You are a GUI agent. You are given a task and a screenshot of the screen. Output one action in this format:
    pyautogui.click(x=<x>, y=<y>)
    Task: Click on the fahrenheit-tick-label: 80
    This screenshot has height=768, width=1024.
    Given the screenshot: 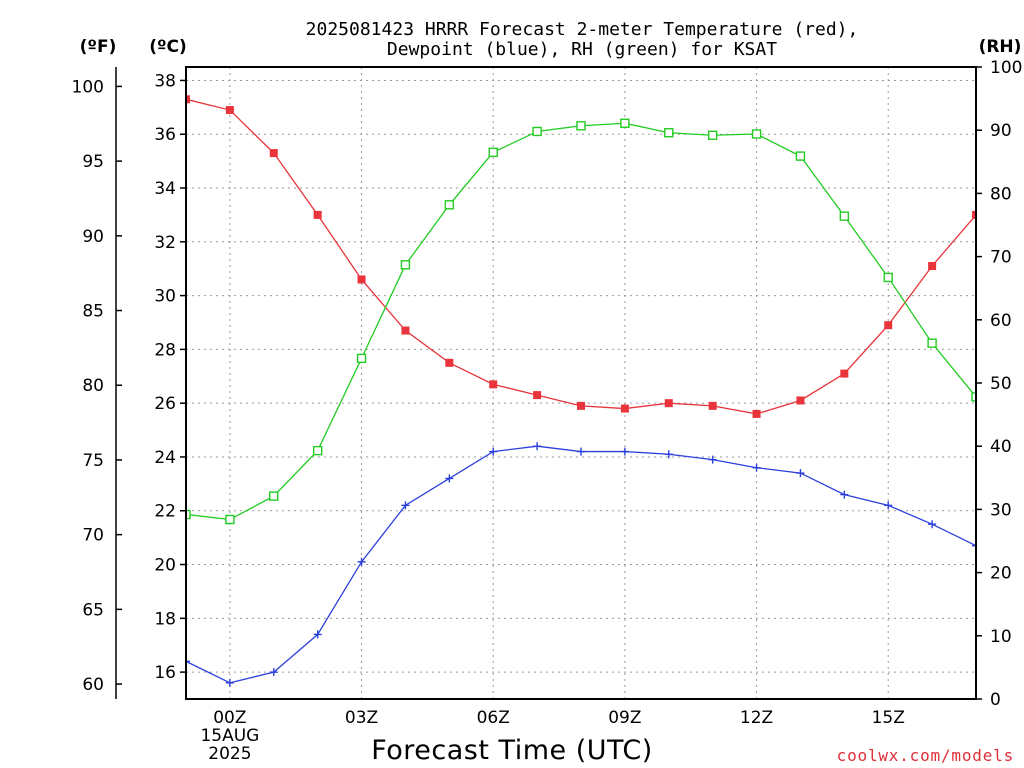 What is the action you would take?
    pyautogui.click(x=93, y=386)
    